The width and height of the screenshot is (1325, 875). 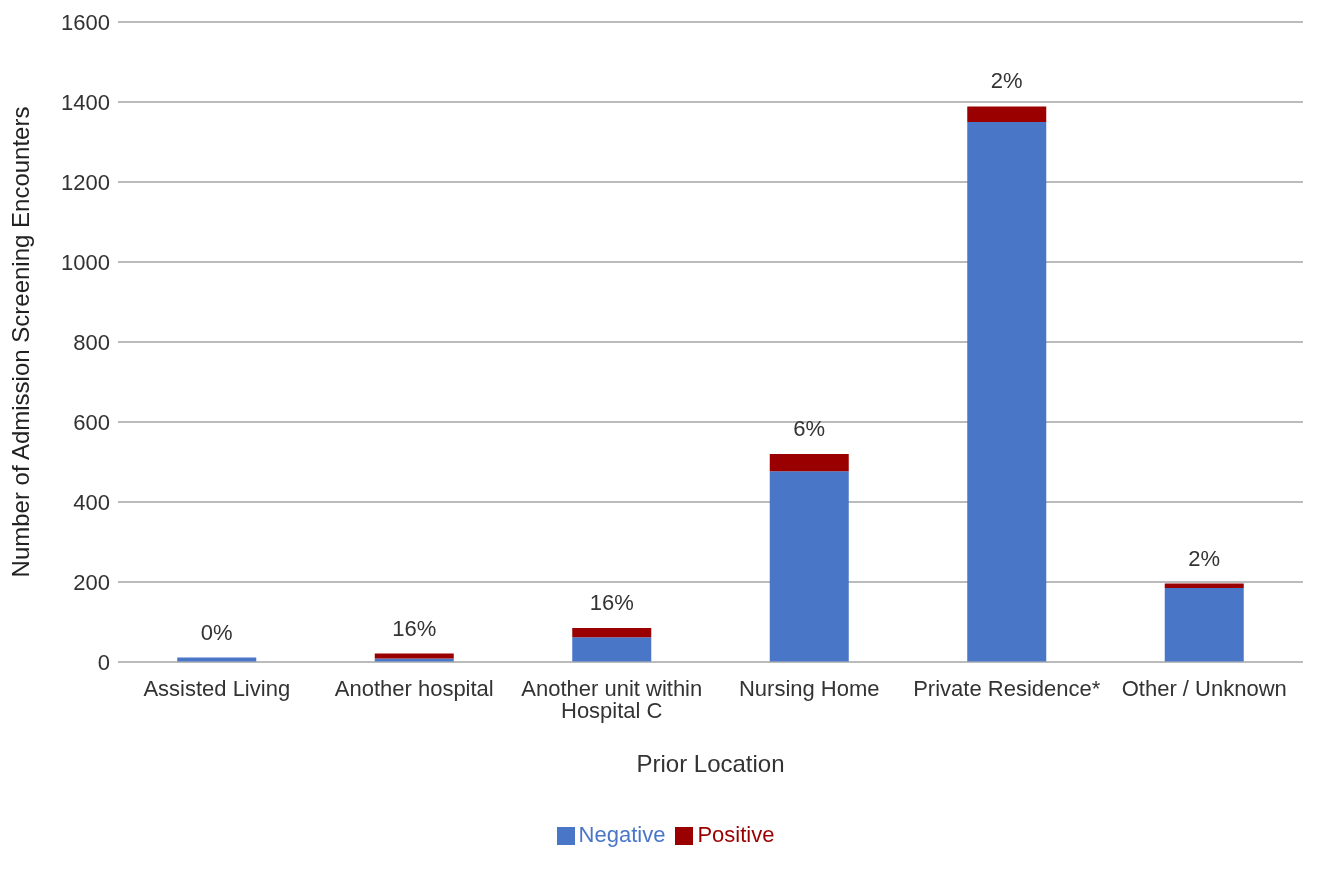 I want to click on x-tick-label: Another hospital, so click(x=414, y=688).